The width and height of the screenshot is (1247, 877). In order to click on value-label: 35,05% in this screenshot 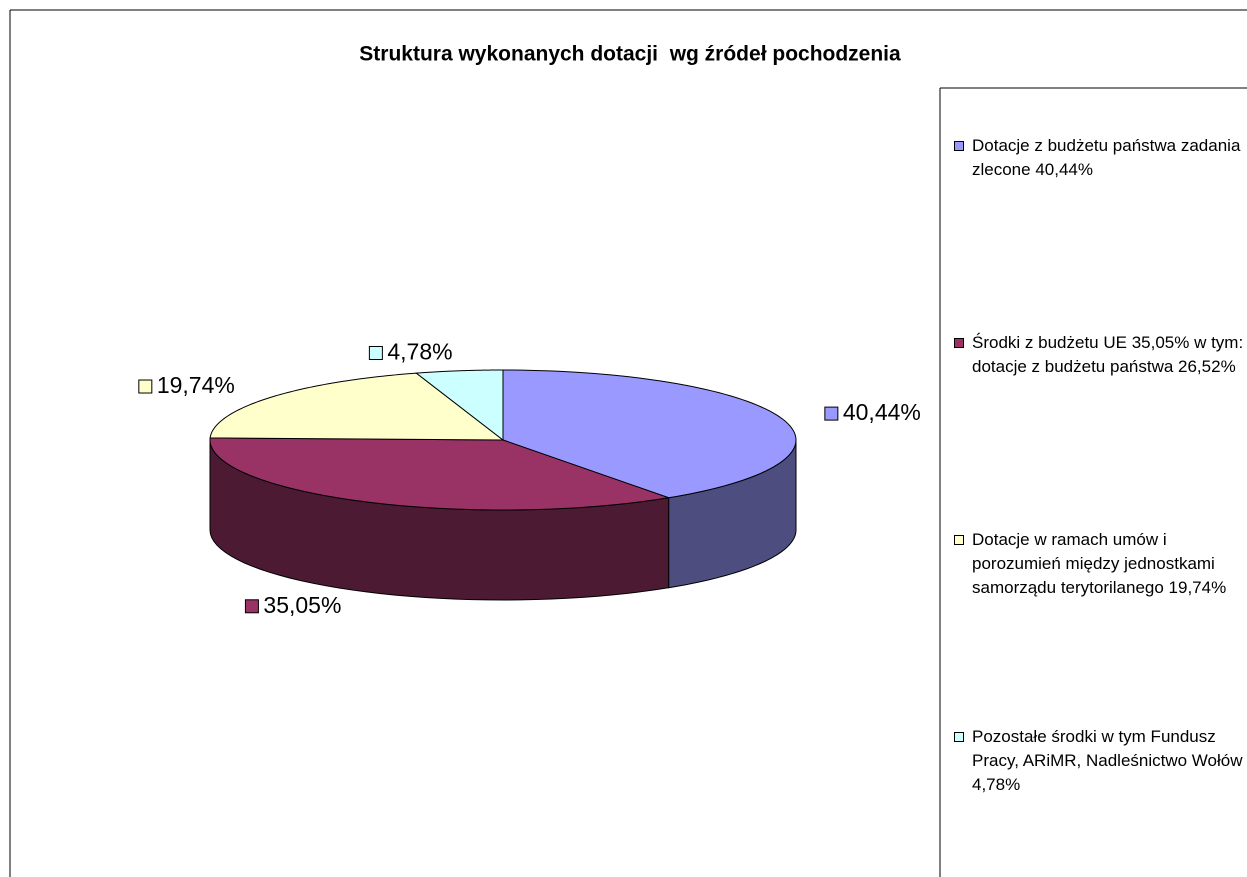, I will do `click(302, 605)`.